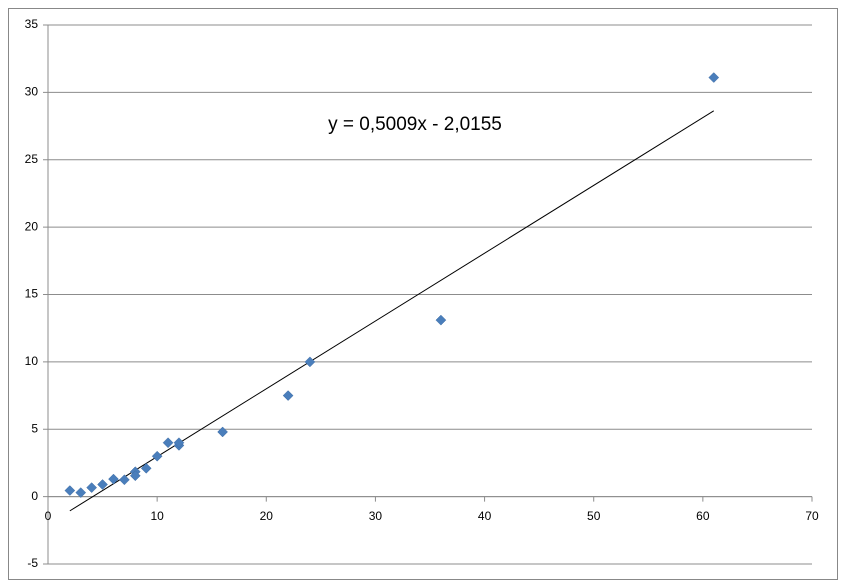 This screenshot has height=588, width=846. What do you see at coordinates (34, 428) in the screenshot?
I see `y-tick-label: 5` at bounding box center [34, 428].